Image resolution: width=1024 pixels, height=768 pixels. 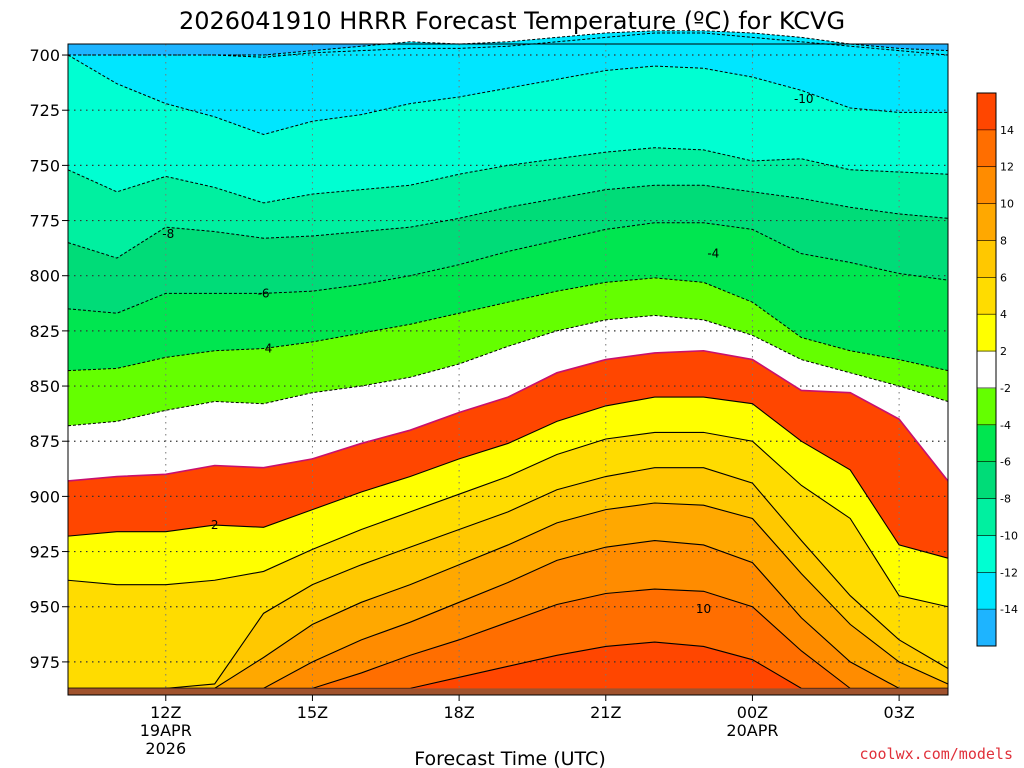 I want to click on x-tick-label: 18Z, so click(x=458, y=712).